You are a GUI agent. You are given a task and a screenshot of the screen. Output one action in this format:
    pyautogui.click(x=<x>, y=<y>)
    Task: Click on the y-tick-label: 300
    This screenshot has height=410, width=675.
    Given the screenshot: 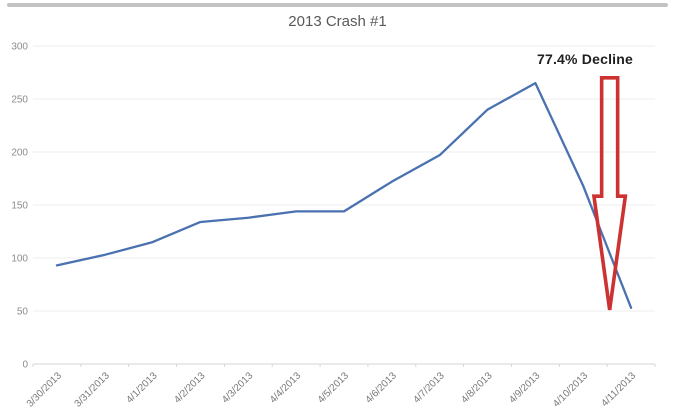 What is the action you would take?
    pyautogui.click(x=19, y=47)
    